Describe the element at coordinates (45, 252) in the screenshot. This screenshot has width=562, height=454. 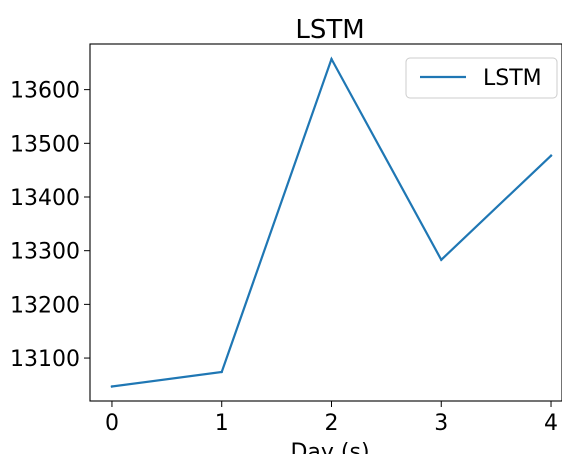
I see `y-tick-label: 13300` at that location.